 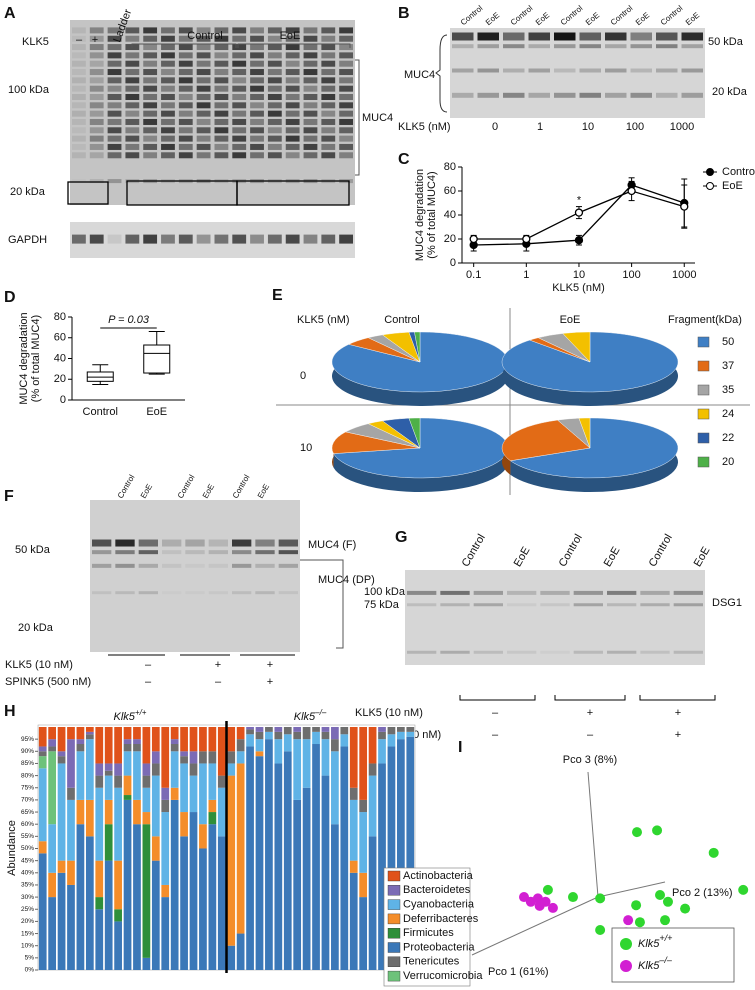 I want to click on row-title: KLK5 (nM), so click(x=323, y=320).